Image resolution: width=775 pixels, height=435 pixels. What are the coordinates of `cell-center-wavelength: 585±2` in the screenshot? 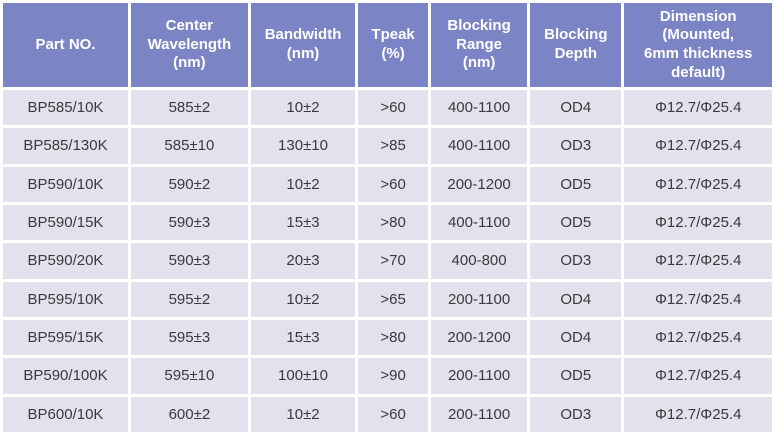 It's located at (189, 108).